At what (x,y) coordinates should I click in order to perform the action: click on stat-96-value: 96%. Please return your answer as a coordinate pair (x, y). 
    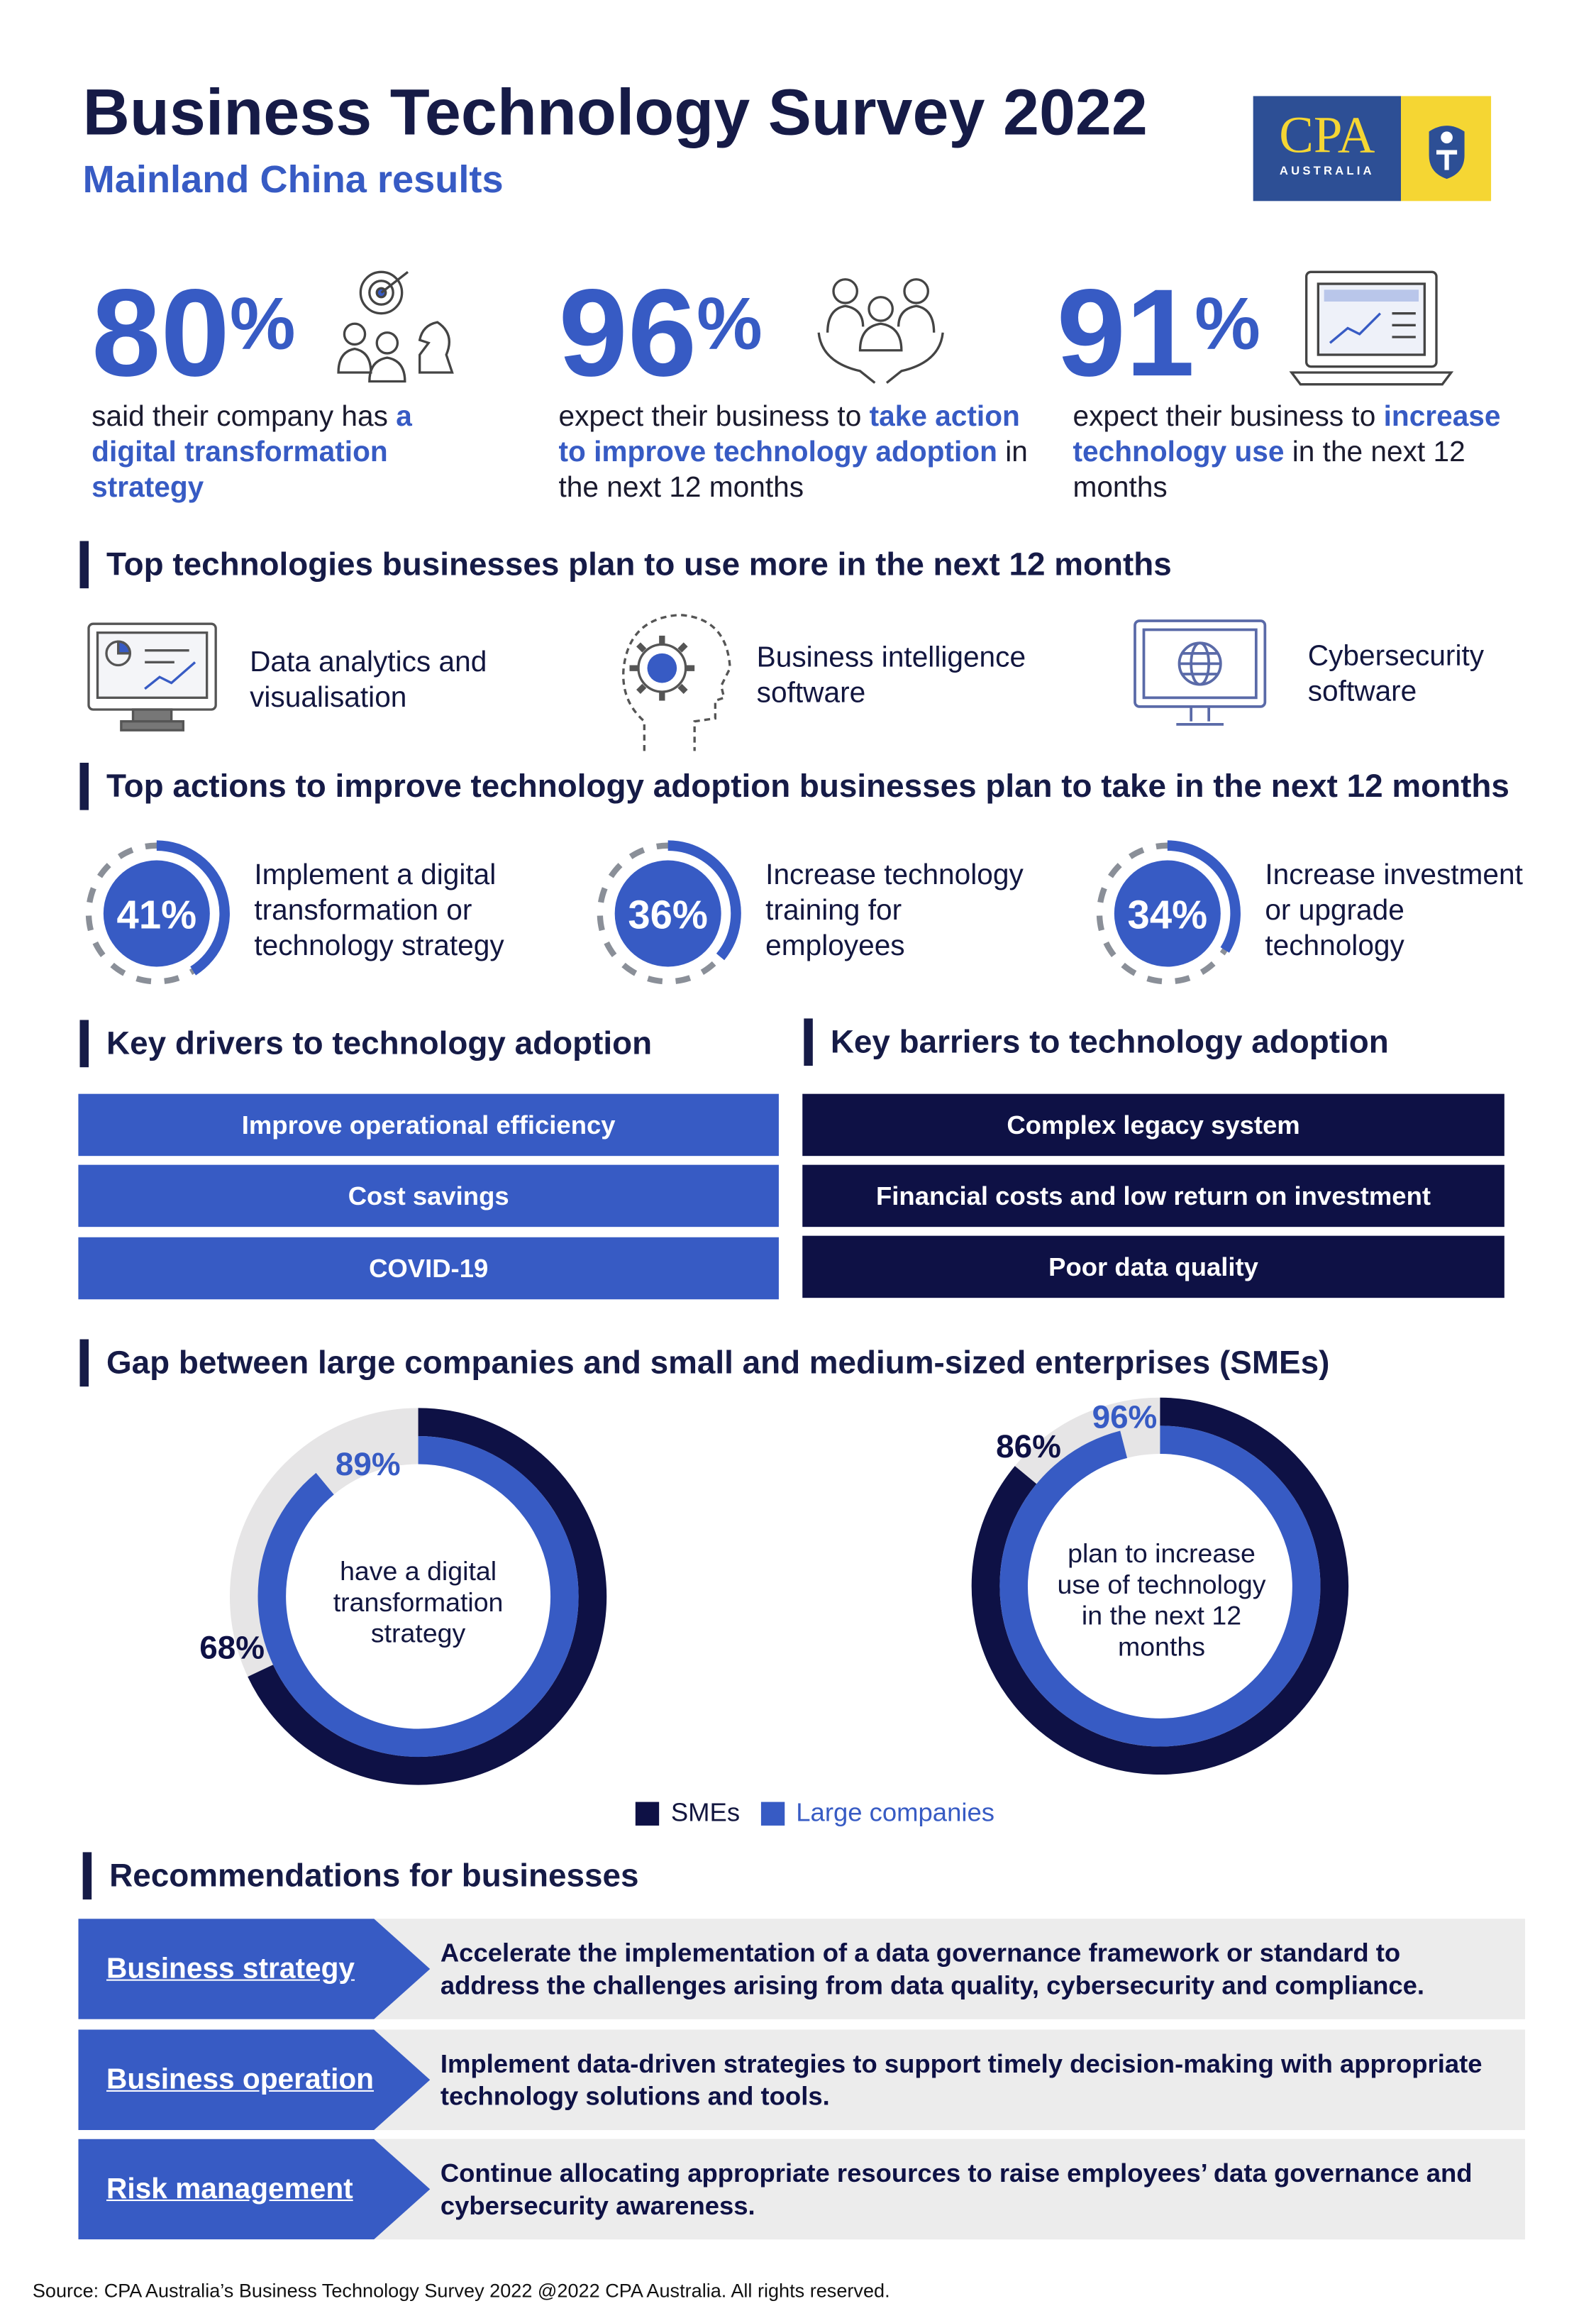
    Looking at the image, I should click on (660, 332).